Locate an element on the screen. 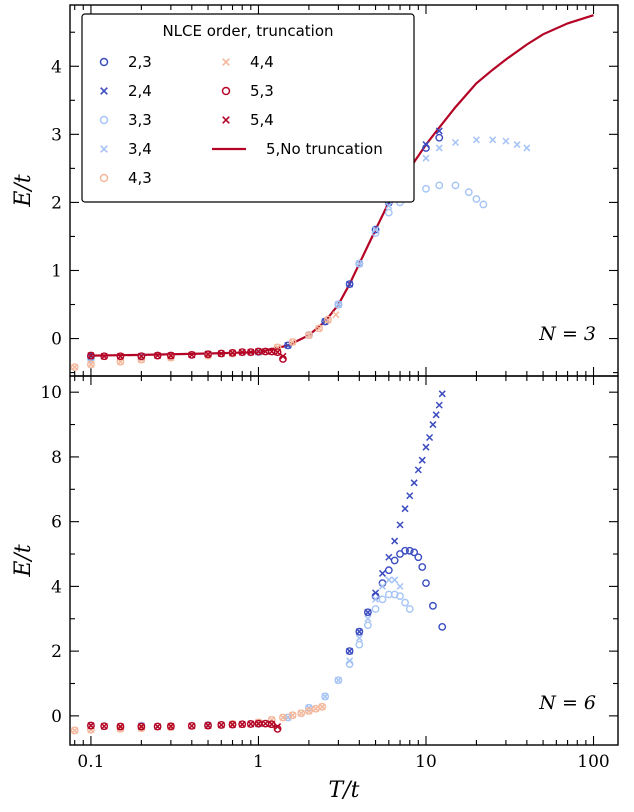 This screenshot has height=812, width=634. legend-entry: 5,4 is located at coordinates (248, 120).